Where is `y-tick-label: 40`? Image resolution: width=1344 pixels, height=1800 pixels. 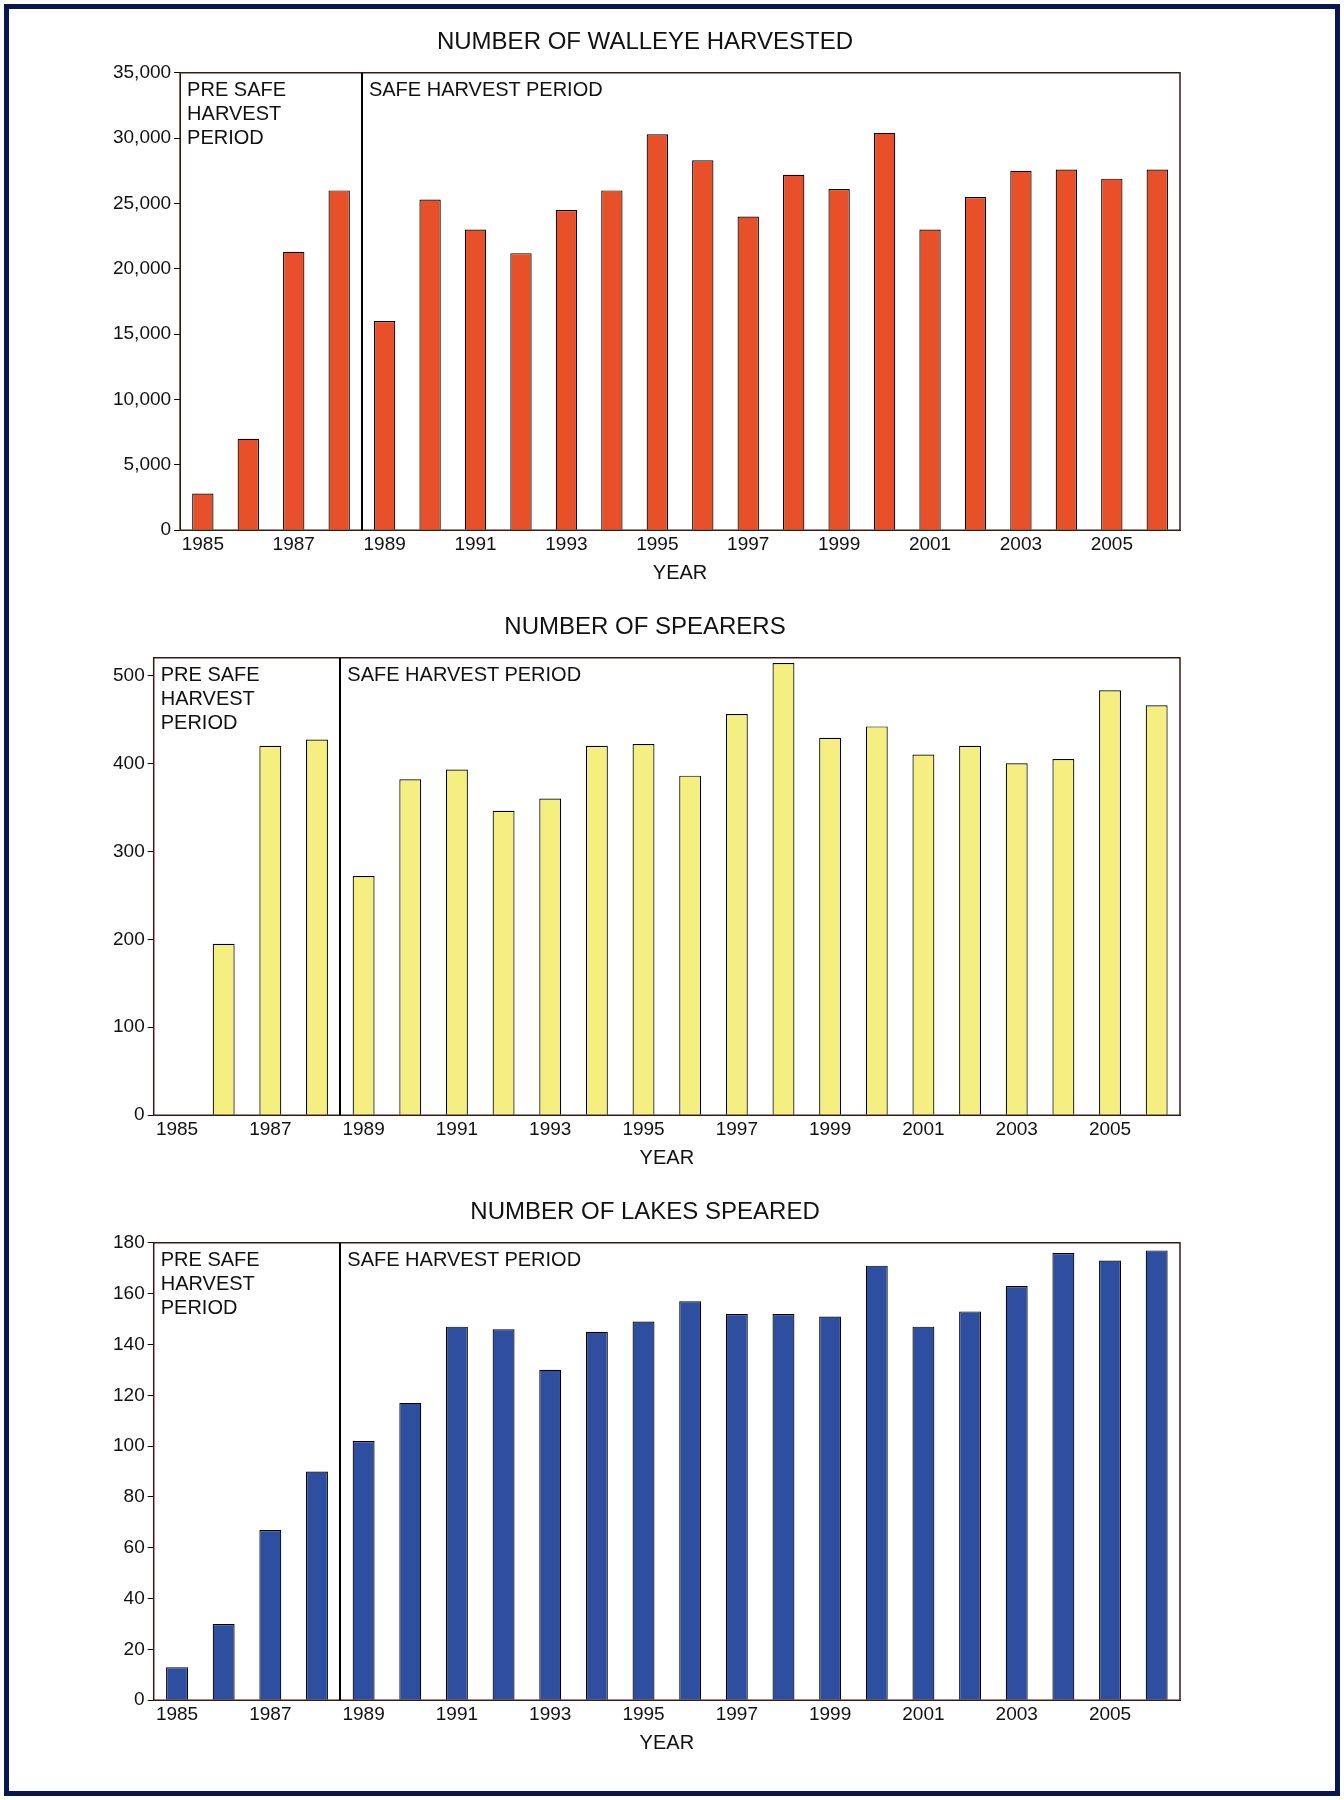 y-tick-label: 40 is located at coordinates (134, 1597).